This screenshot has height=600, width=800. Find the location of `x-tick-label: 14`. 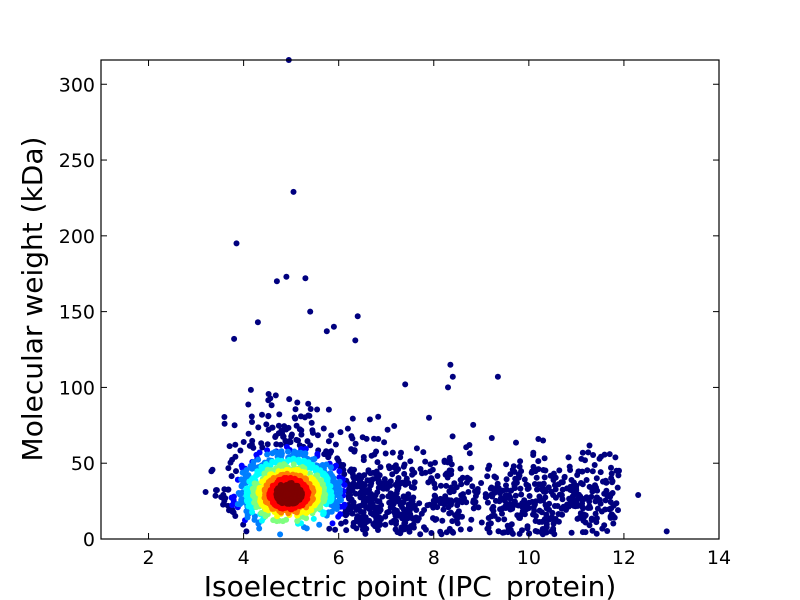

x-tick-label: 14 is located at coordinates (719, 558).